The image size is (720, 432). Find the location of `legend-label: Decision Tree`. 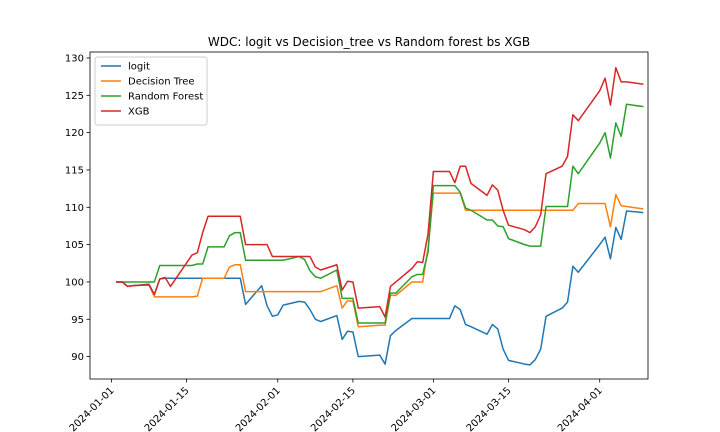

legend-label: Decision Tree is located at coordinates (161, 82).